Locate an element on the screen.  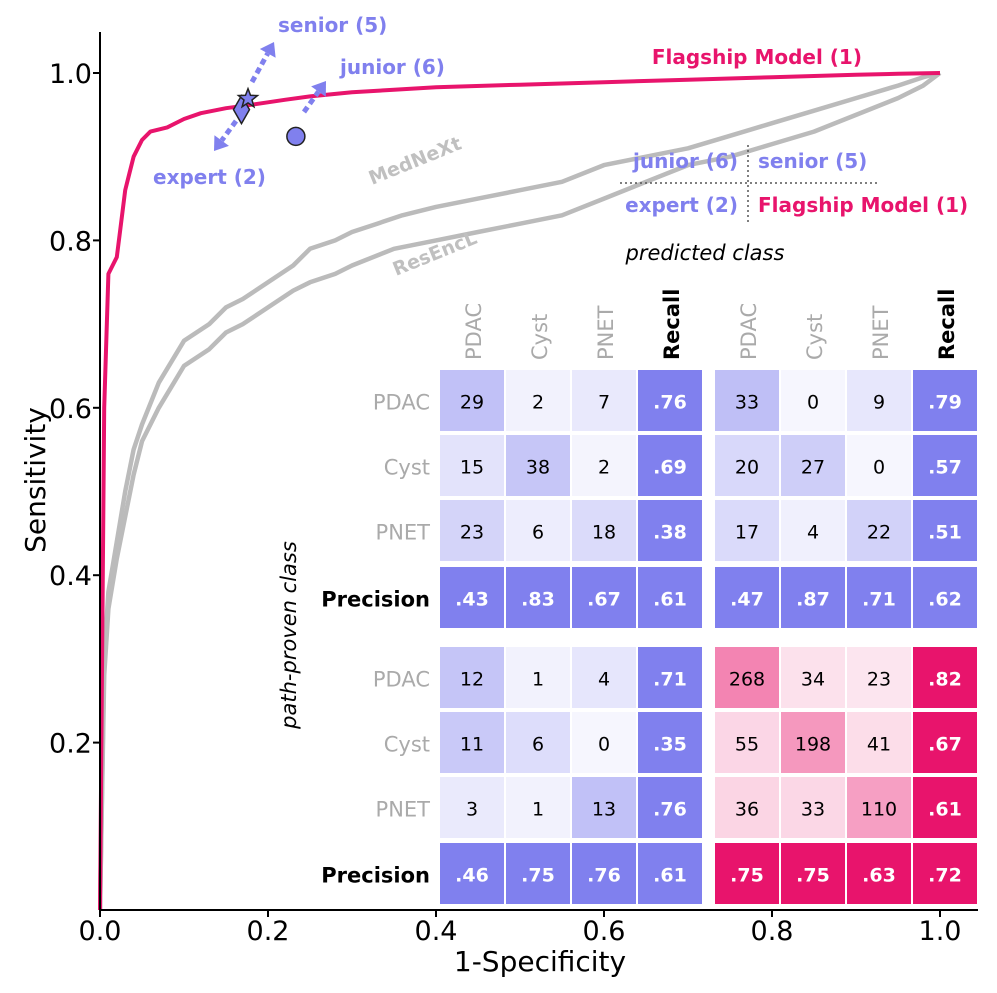
matrix-cell-value: 27 is located at coordinates (813, 468).